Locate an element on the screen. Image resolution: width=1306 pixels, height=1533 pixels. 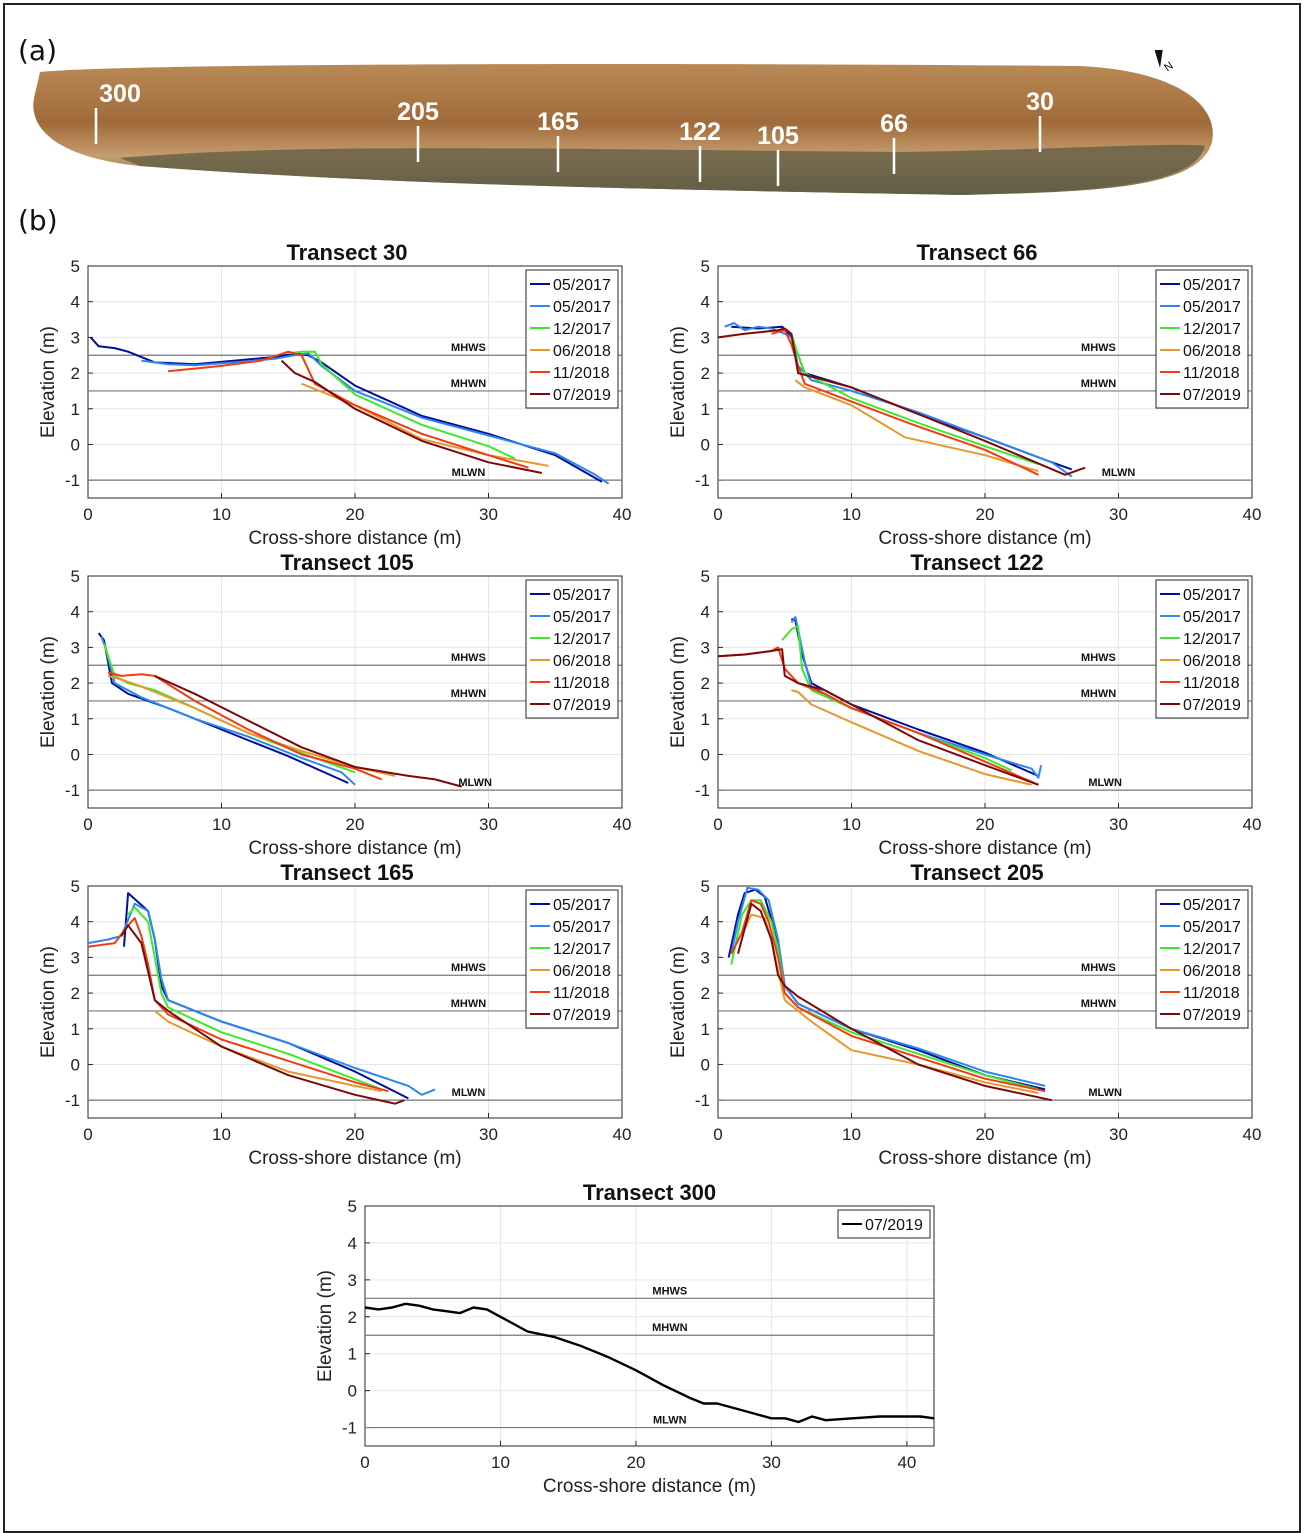
aerial-beach-map: 300 205 165 122 105 66 30 N is located at coordinates (623, 122).